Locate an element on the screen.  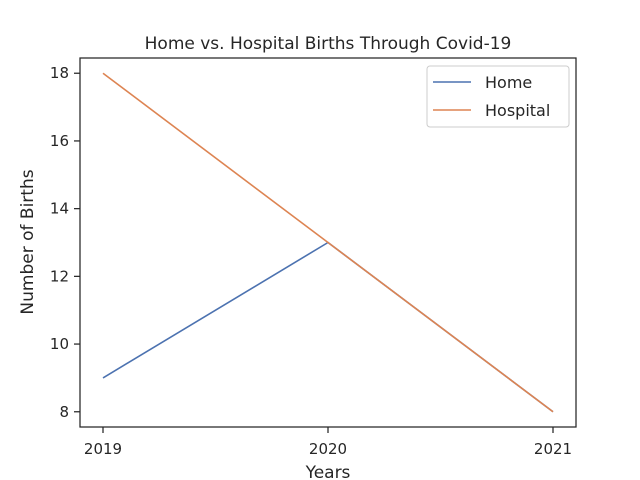
y-axis: 8 10 12 14 16 18 is located at coordinates (65, 242).